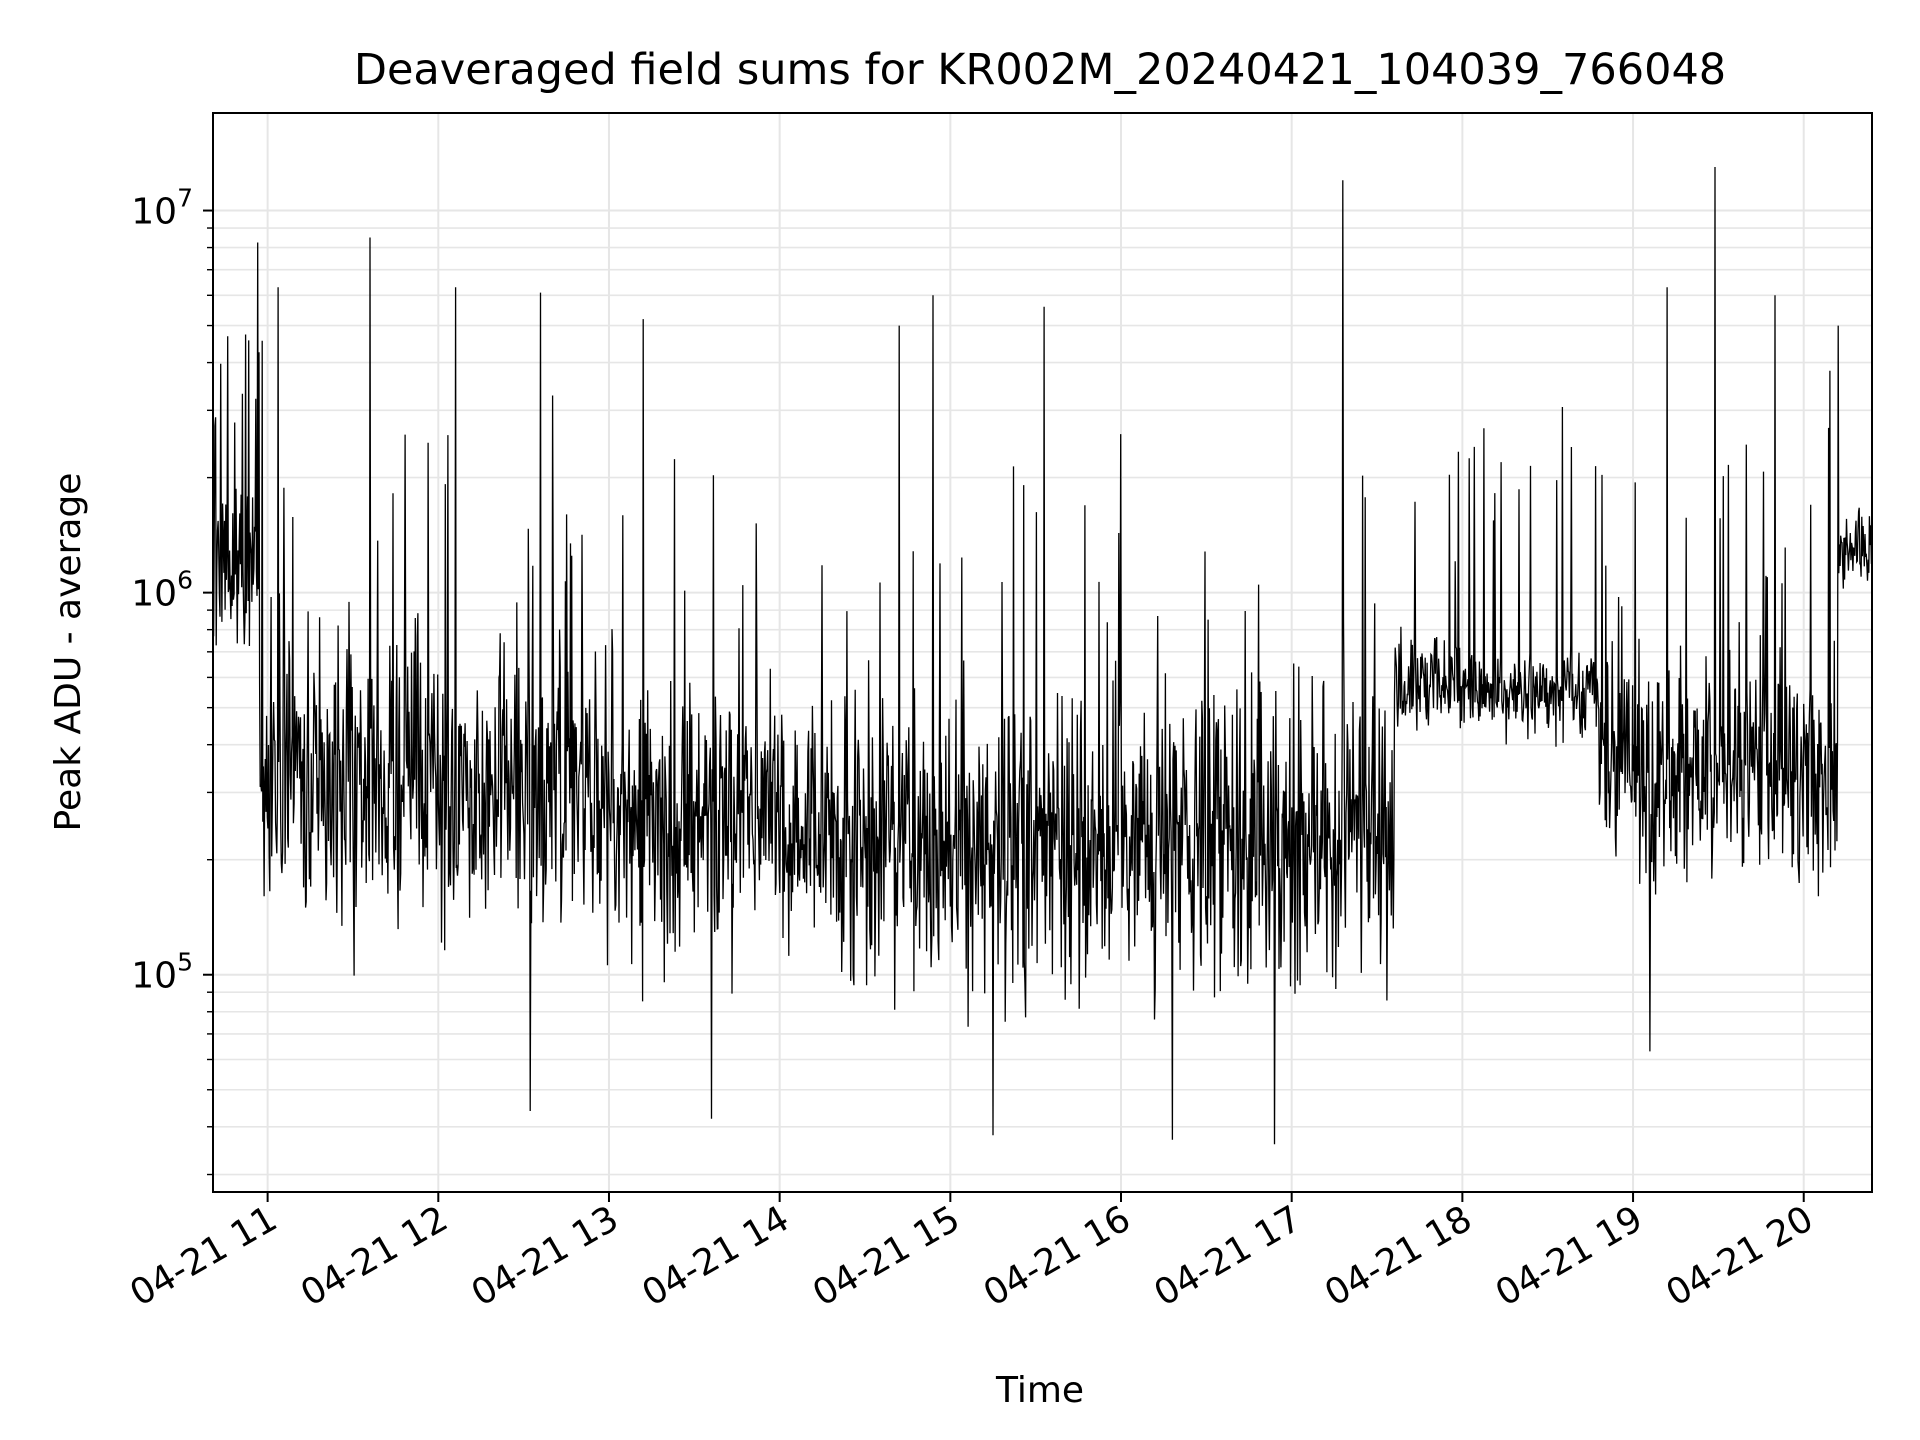  What do you see at coordinates (162, 972) in the screenshot?
I see `y-tick-label: 10⁵` at bounding box center [162, 972].